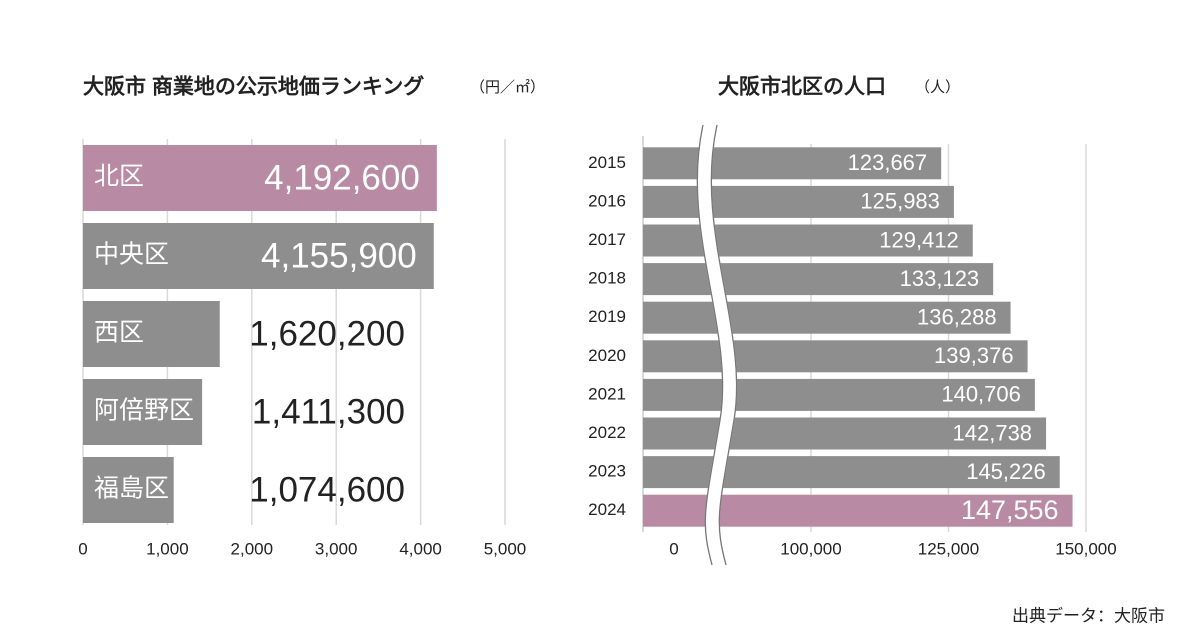 The image size is (1180, 640). I want to click on category-label: 阿倍野区, so click(144, 411).